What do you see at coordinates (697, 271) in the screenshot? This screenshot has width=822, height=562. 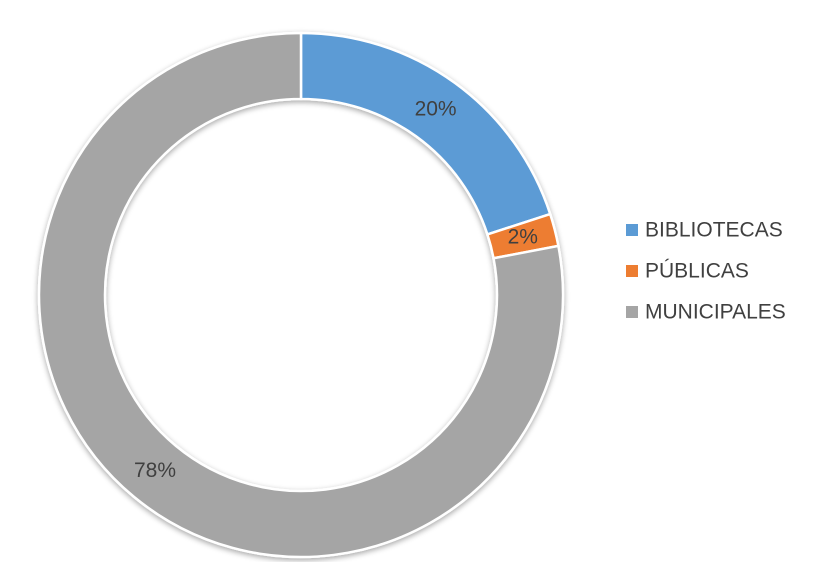 I see `legend-label: PÚBLICAS` at bounding box center [697, 271].